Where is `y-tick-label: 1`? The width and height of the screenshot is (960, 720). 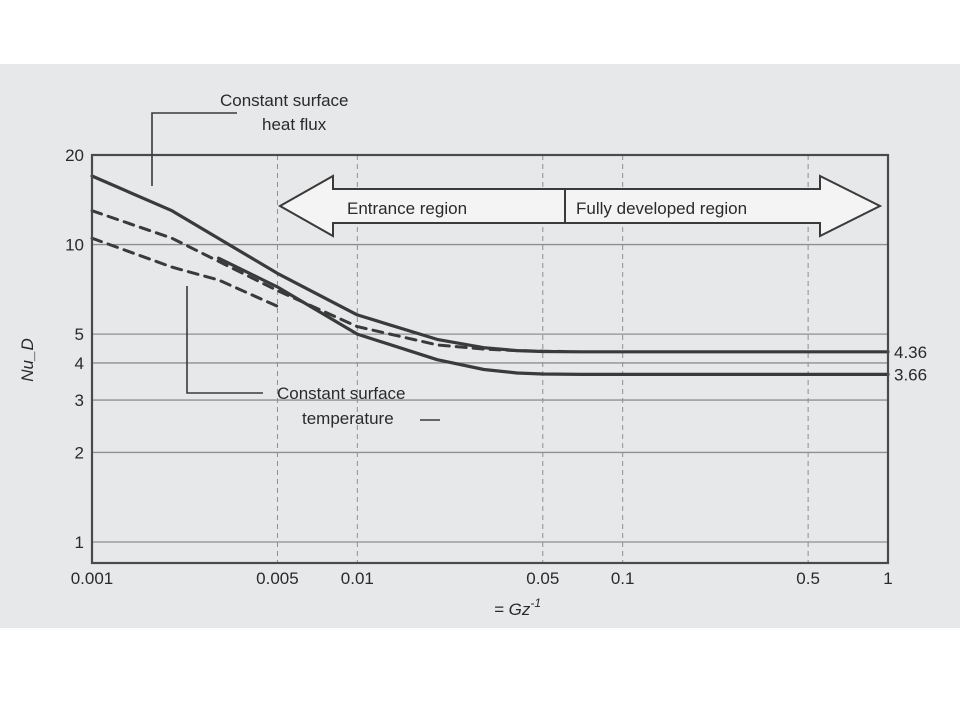
y-tick-label: 1 is located at coordinates (79, 542).